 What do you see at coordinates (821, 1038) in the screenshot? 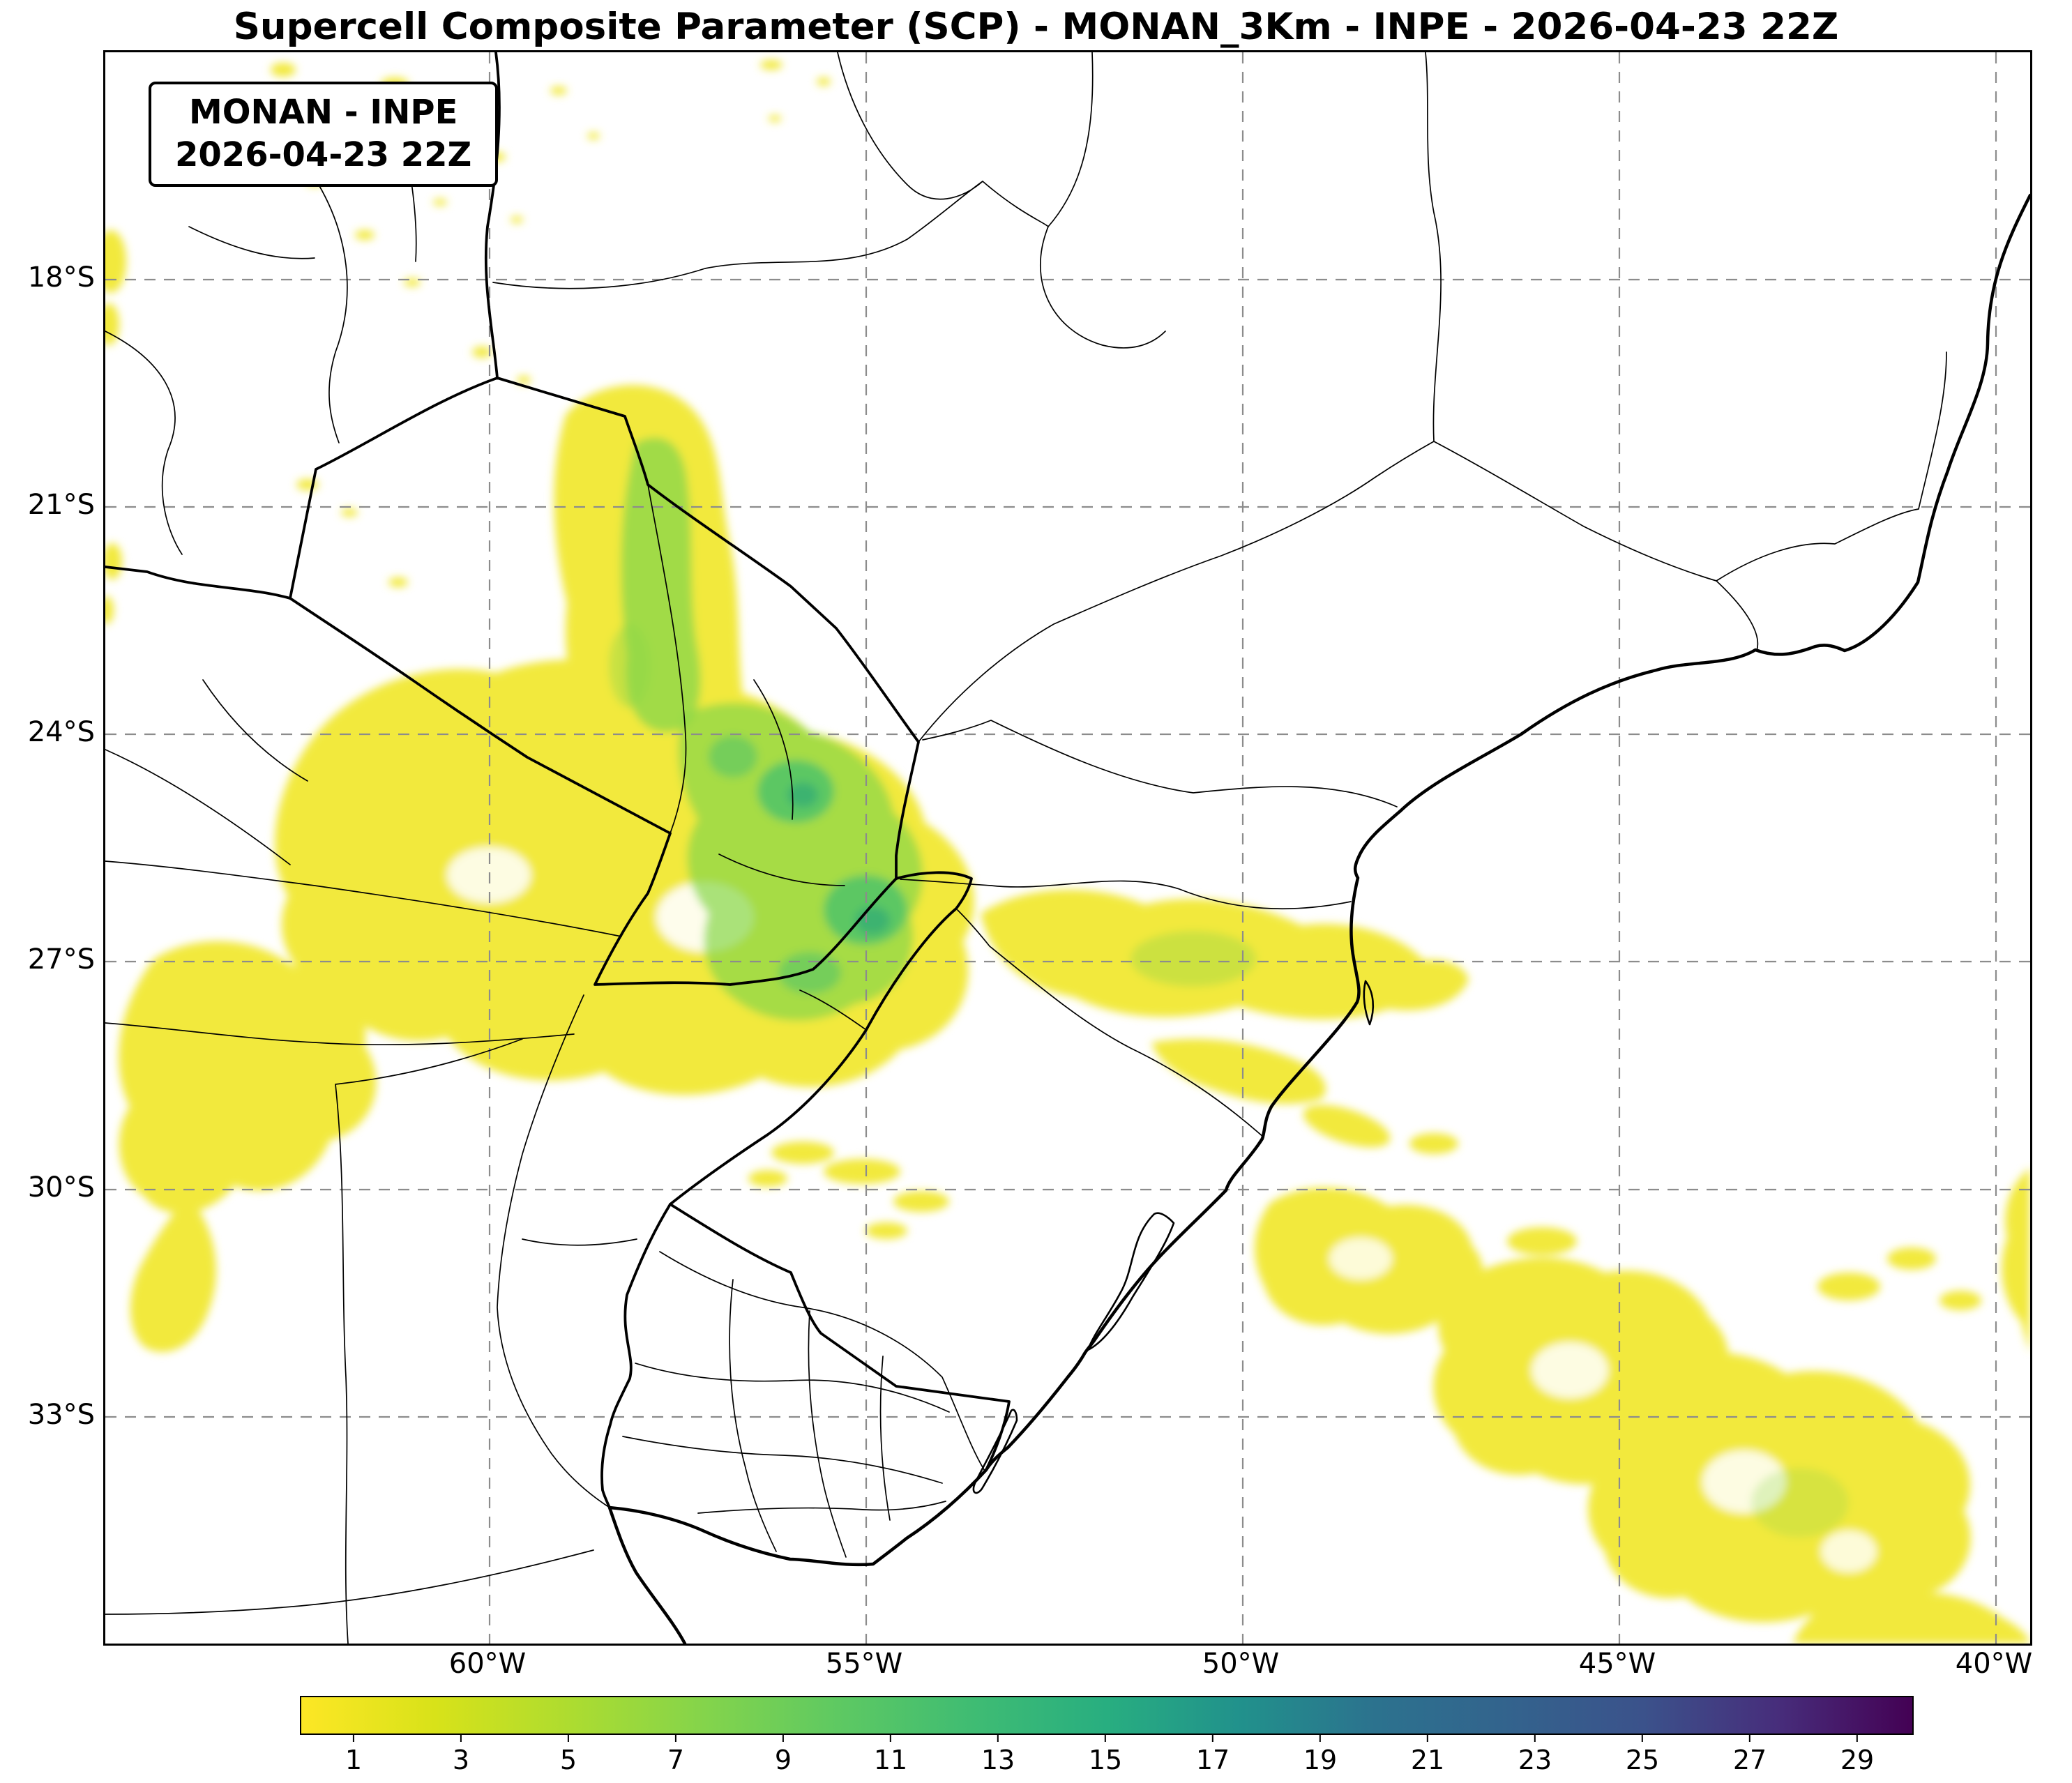
I see `brazil-argentina-border` at bounding box center [821, 1038].